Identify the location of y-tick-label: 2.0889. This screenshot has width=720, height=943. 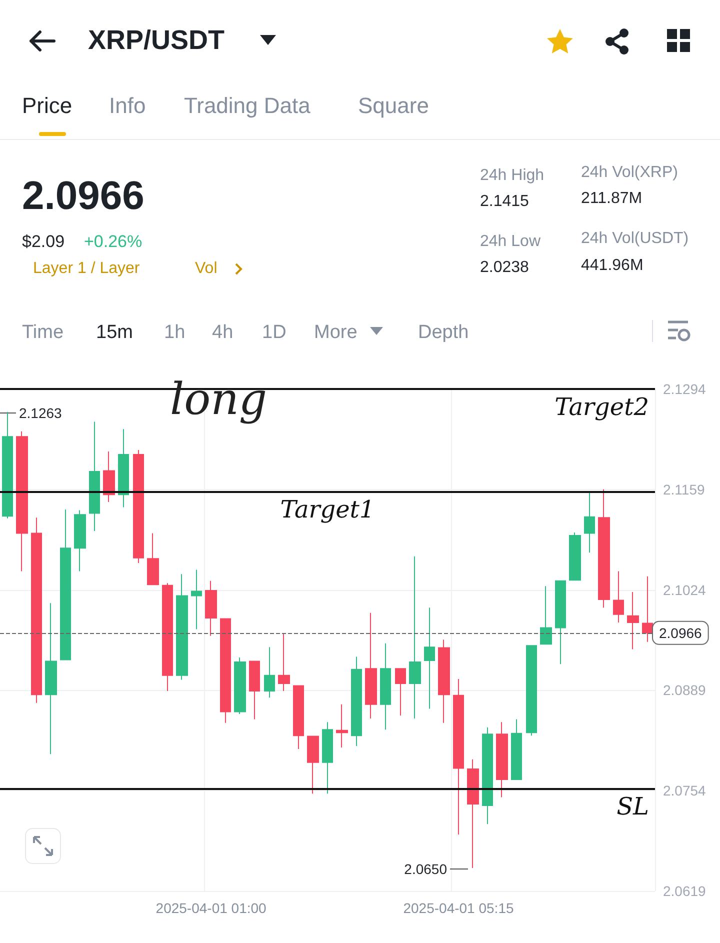
(684, 690).